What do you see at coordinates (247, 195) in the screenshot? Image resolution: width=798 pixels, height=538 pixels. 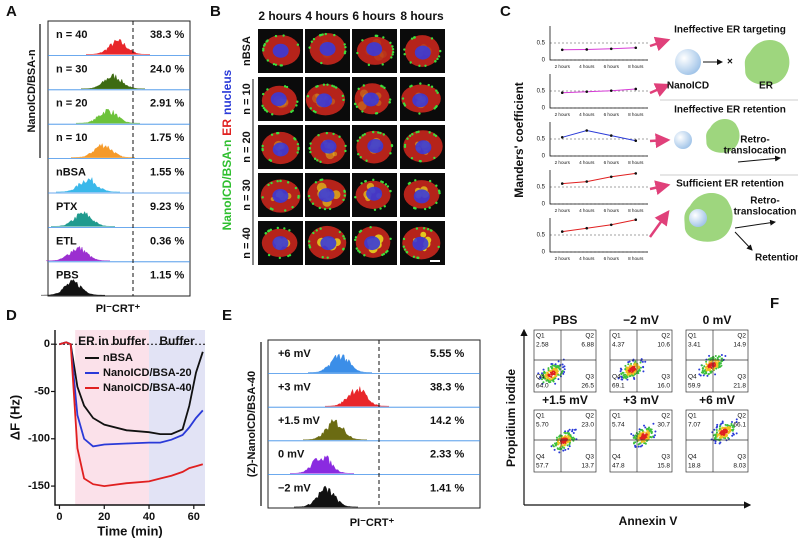 I see `row-label: n = 30` at bounding box center [247, 195].